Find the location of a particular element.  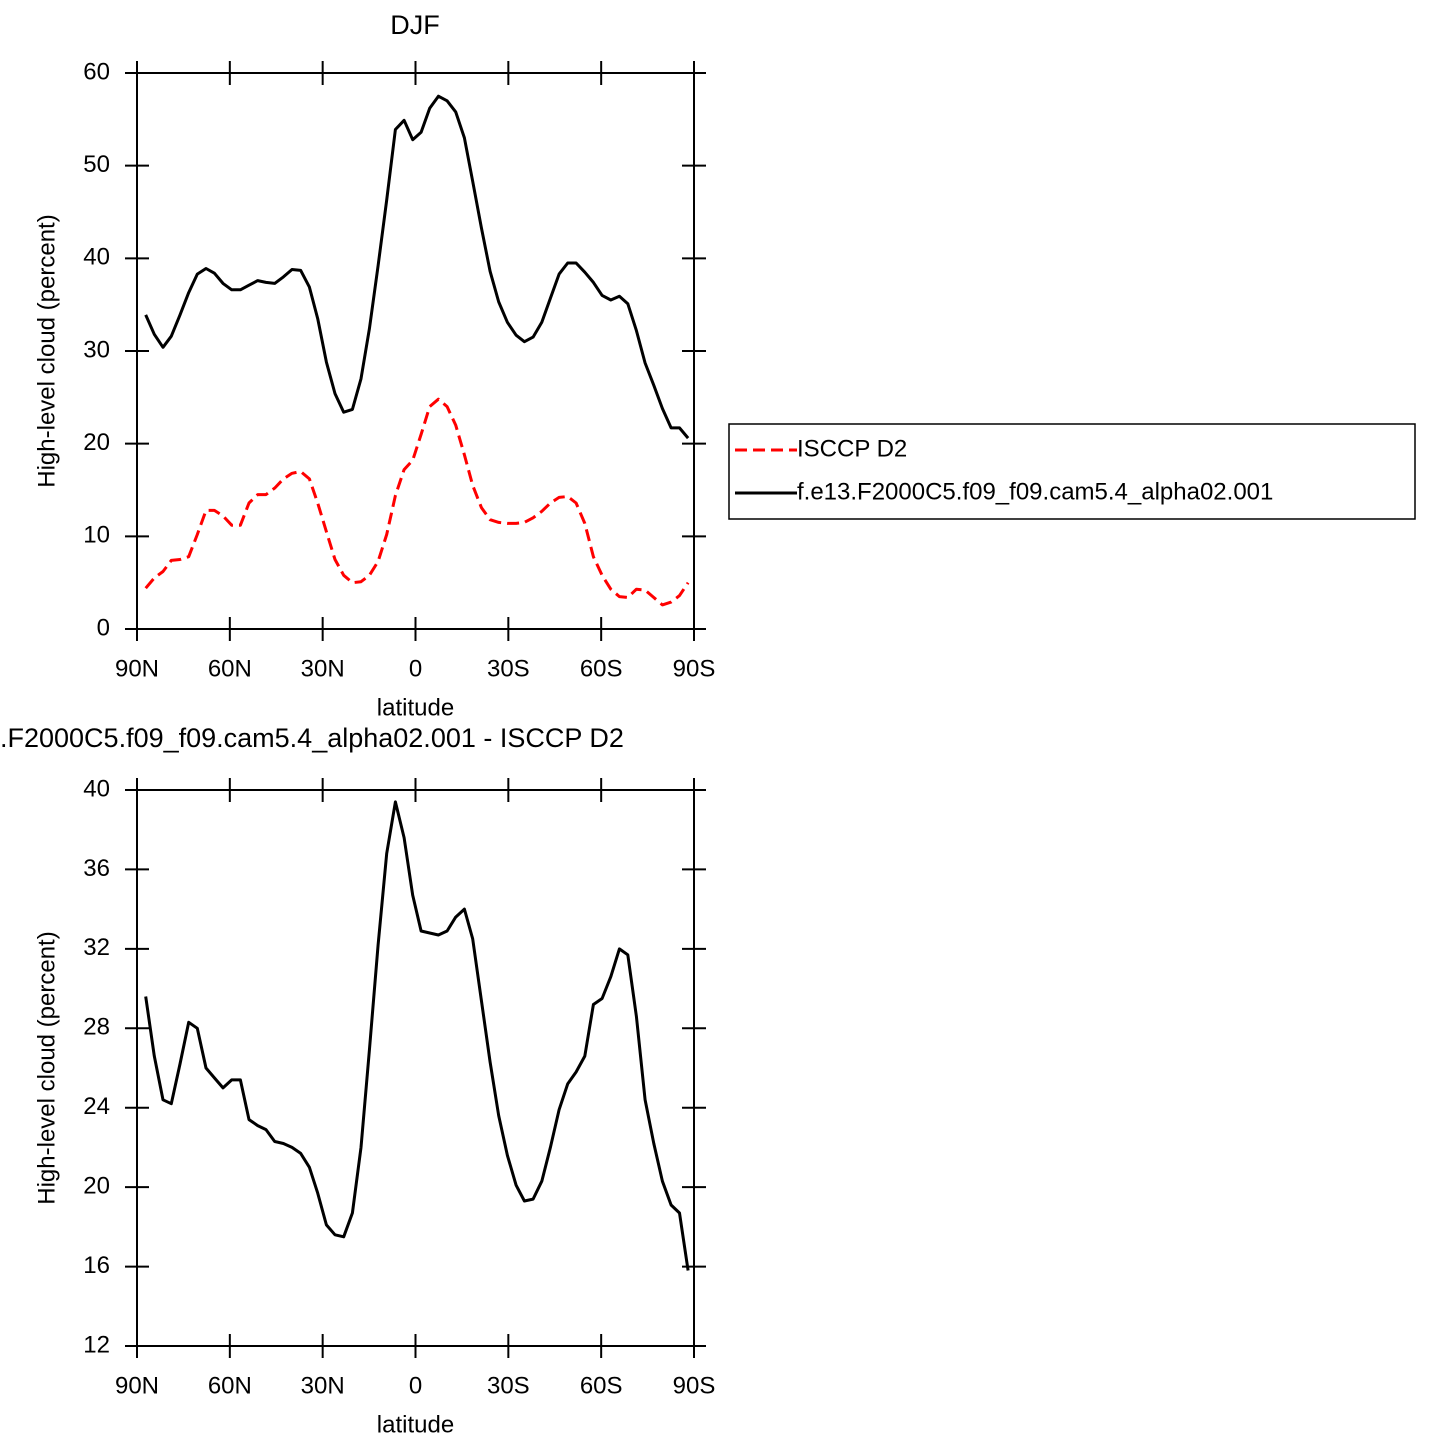

legend-label: f.e13.F2000C5.f09_f09.cam5.4_alpha02.001 is located at coordinates (1035, 491).